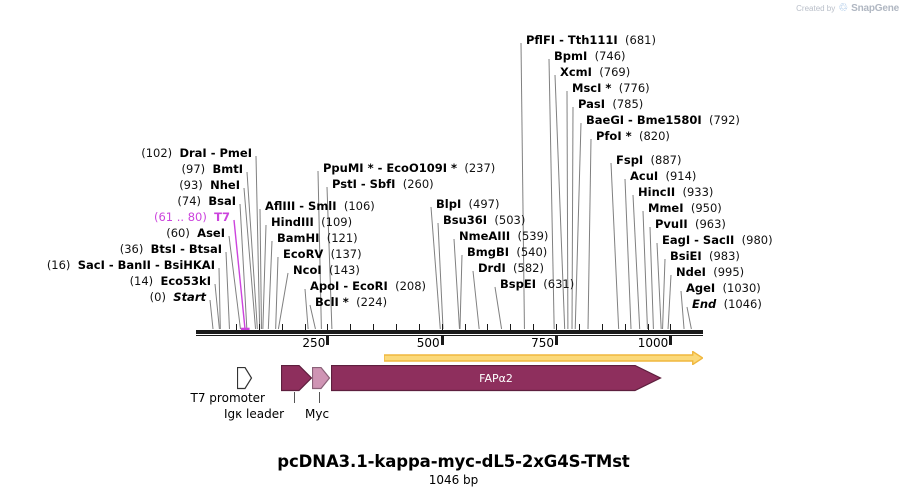 This screenshot has height=495, width=907. Describe the element at coordinates (118, 201) in the screenshot. I see `site-label-bsai: (74) BsaI` at that location.